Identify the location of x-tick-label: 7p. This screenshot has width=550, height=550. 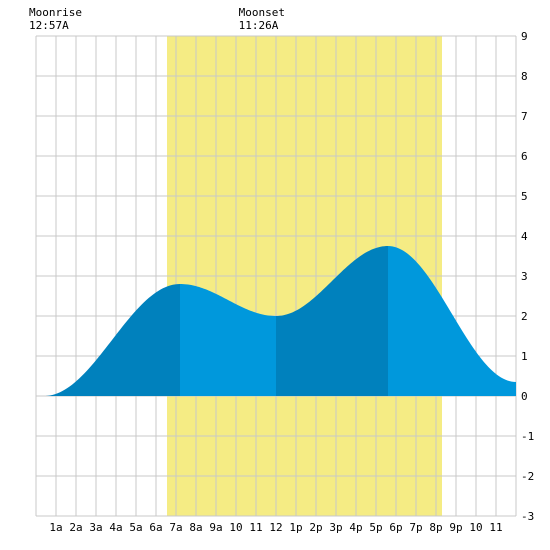
(415, 527).